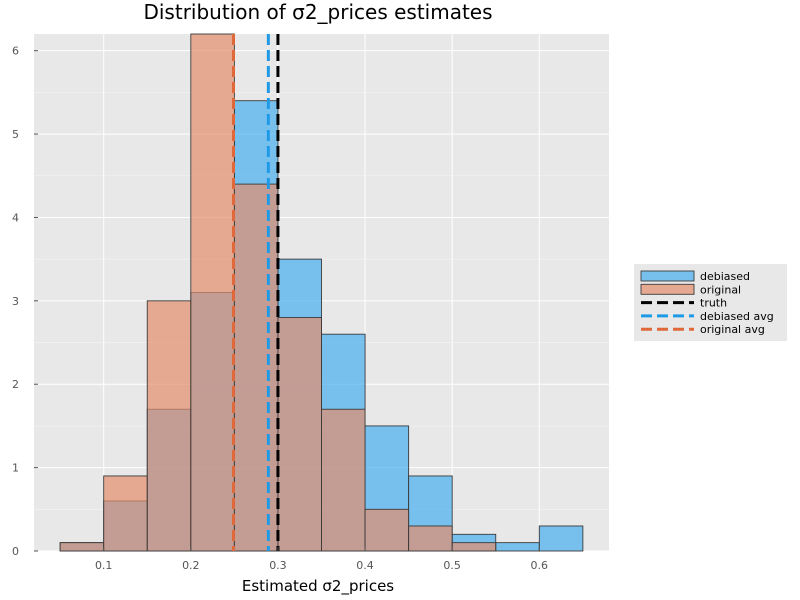  I want to click on y-tick-label: 2, so click(15, 384).